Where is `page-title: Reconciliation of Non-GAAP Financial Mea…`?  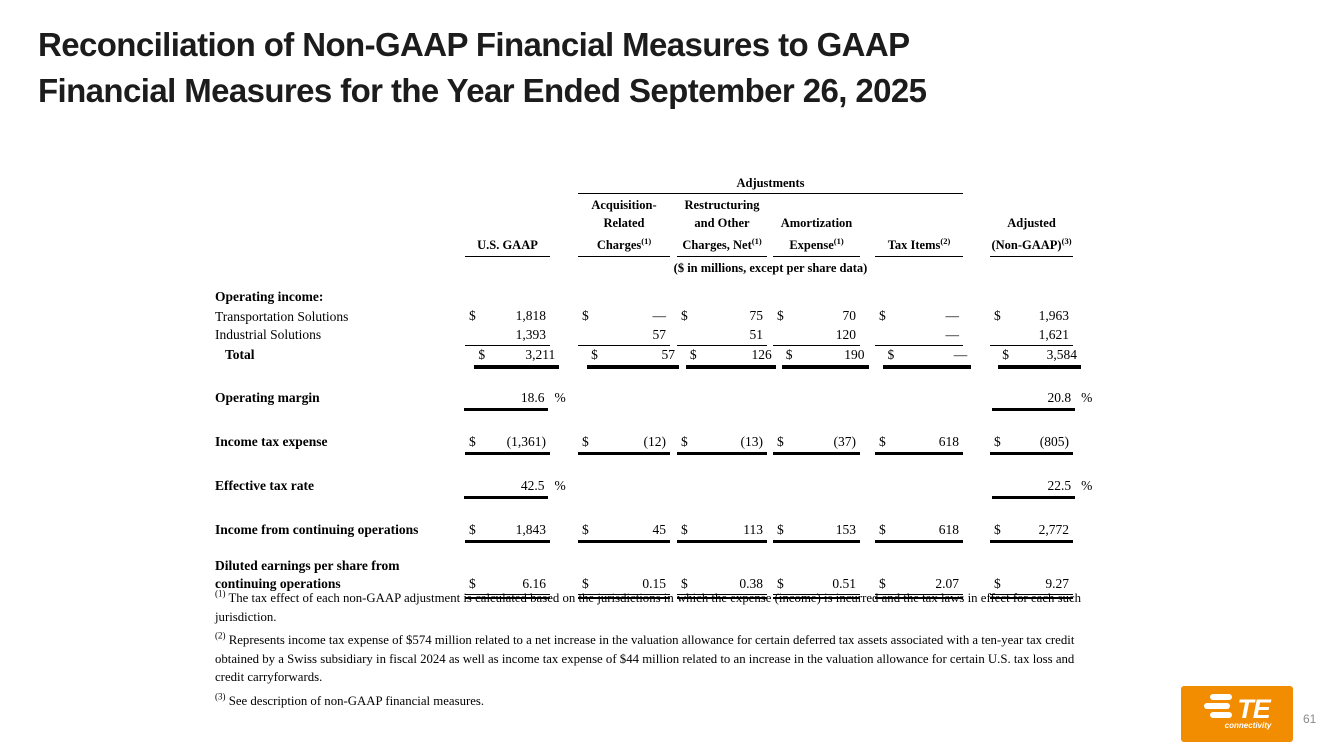
page-title: Reconciliation of Non-GAAP Financial Mea… is located at coordinates (482, 68).